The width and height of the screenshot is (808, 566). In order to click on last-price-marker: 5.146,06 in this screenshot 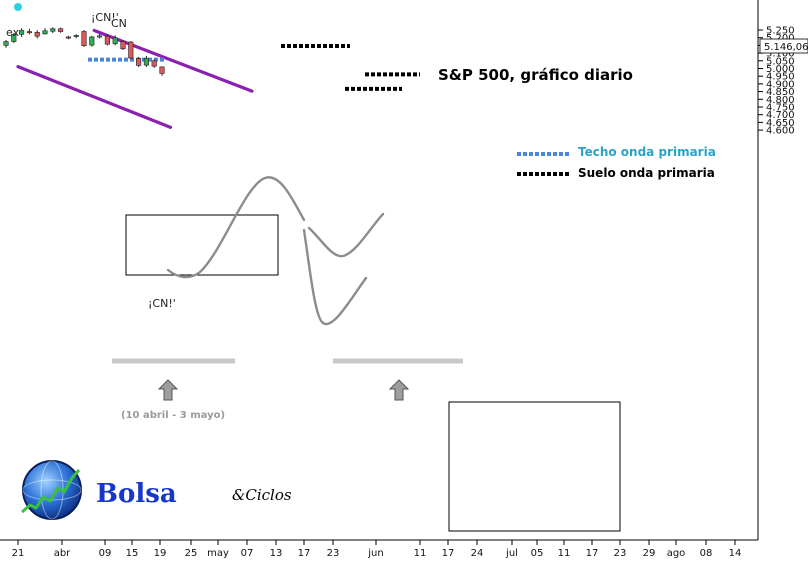, I will do `click(783, 46)`.